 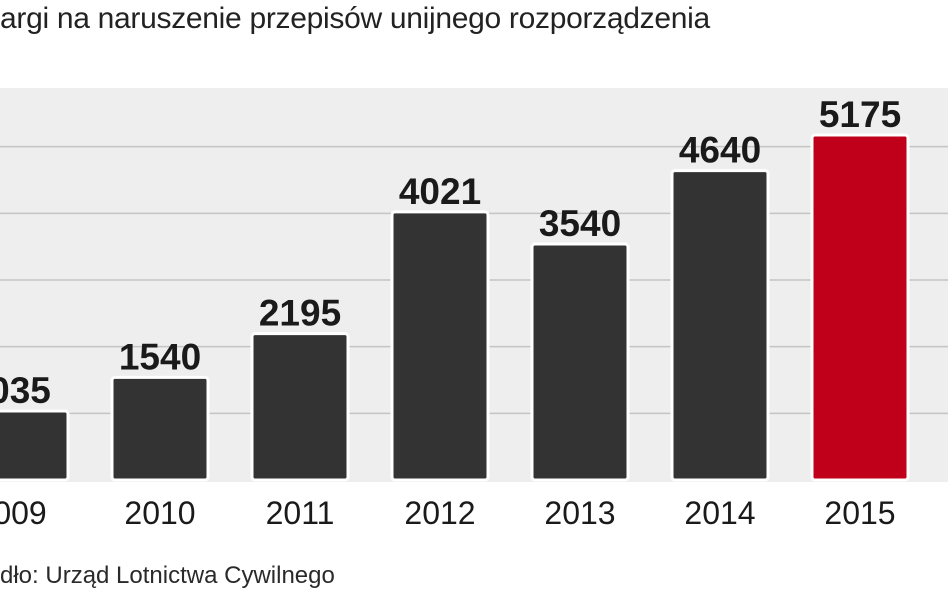 What do you see at coordinates (440, 191) in the screenshot?
I see `value-label: 4021` at bounding box center [440, 191].